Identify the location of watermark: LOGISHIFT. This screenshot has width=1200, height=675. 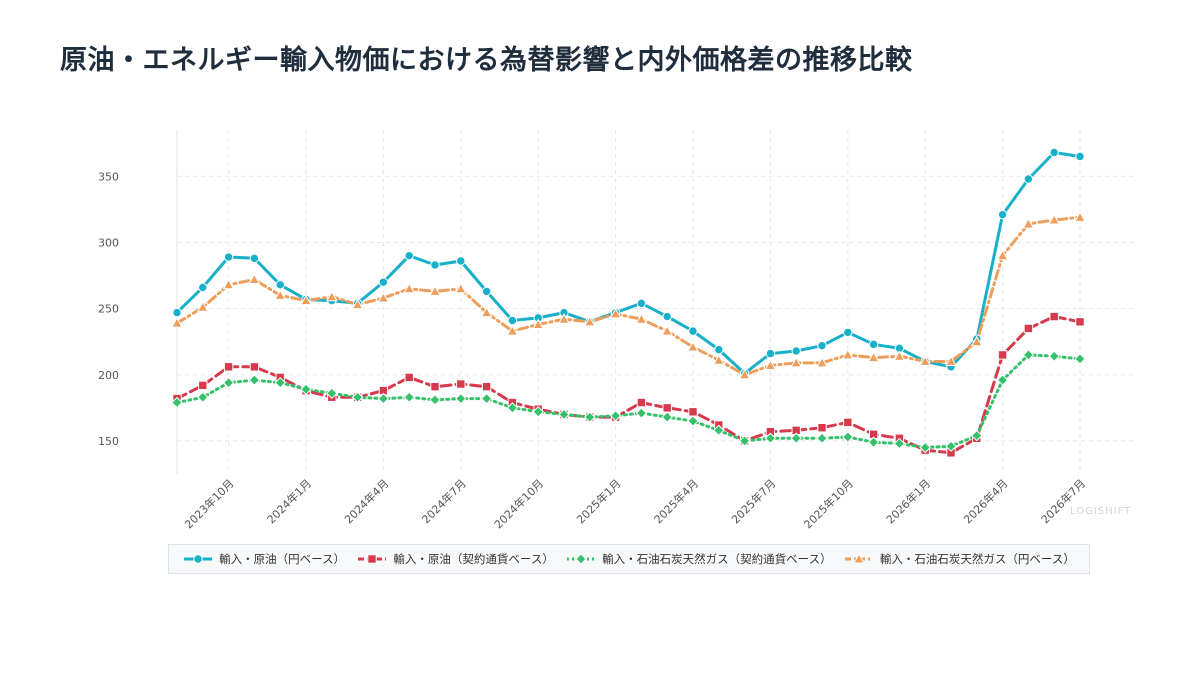
(1101, 511).